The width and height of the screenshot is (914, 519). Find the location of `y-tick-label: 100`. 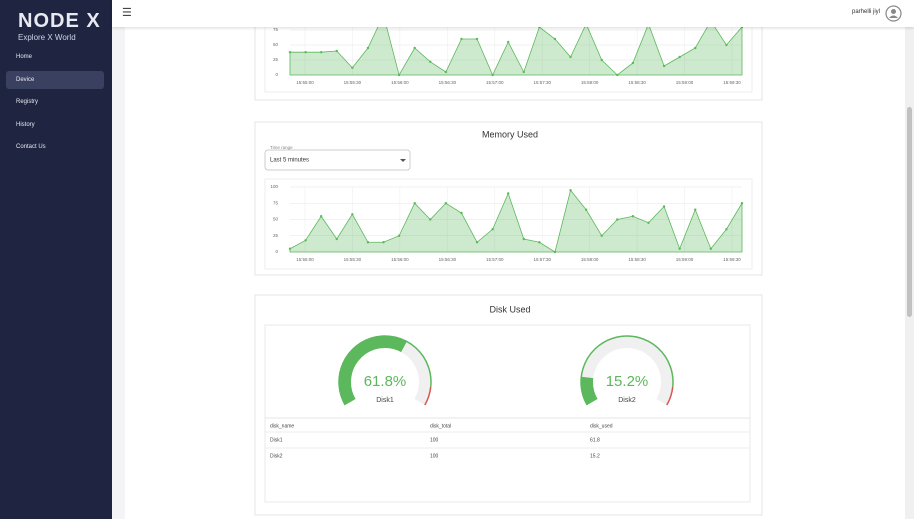

y-tick-label: 100 is located at coordinates (274, 186).